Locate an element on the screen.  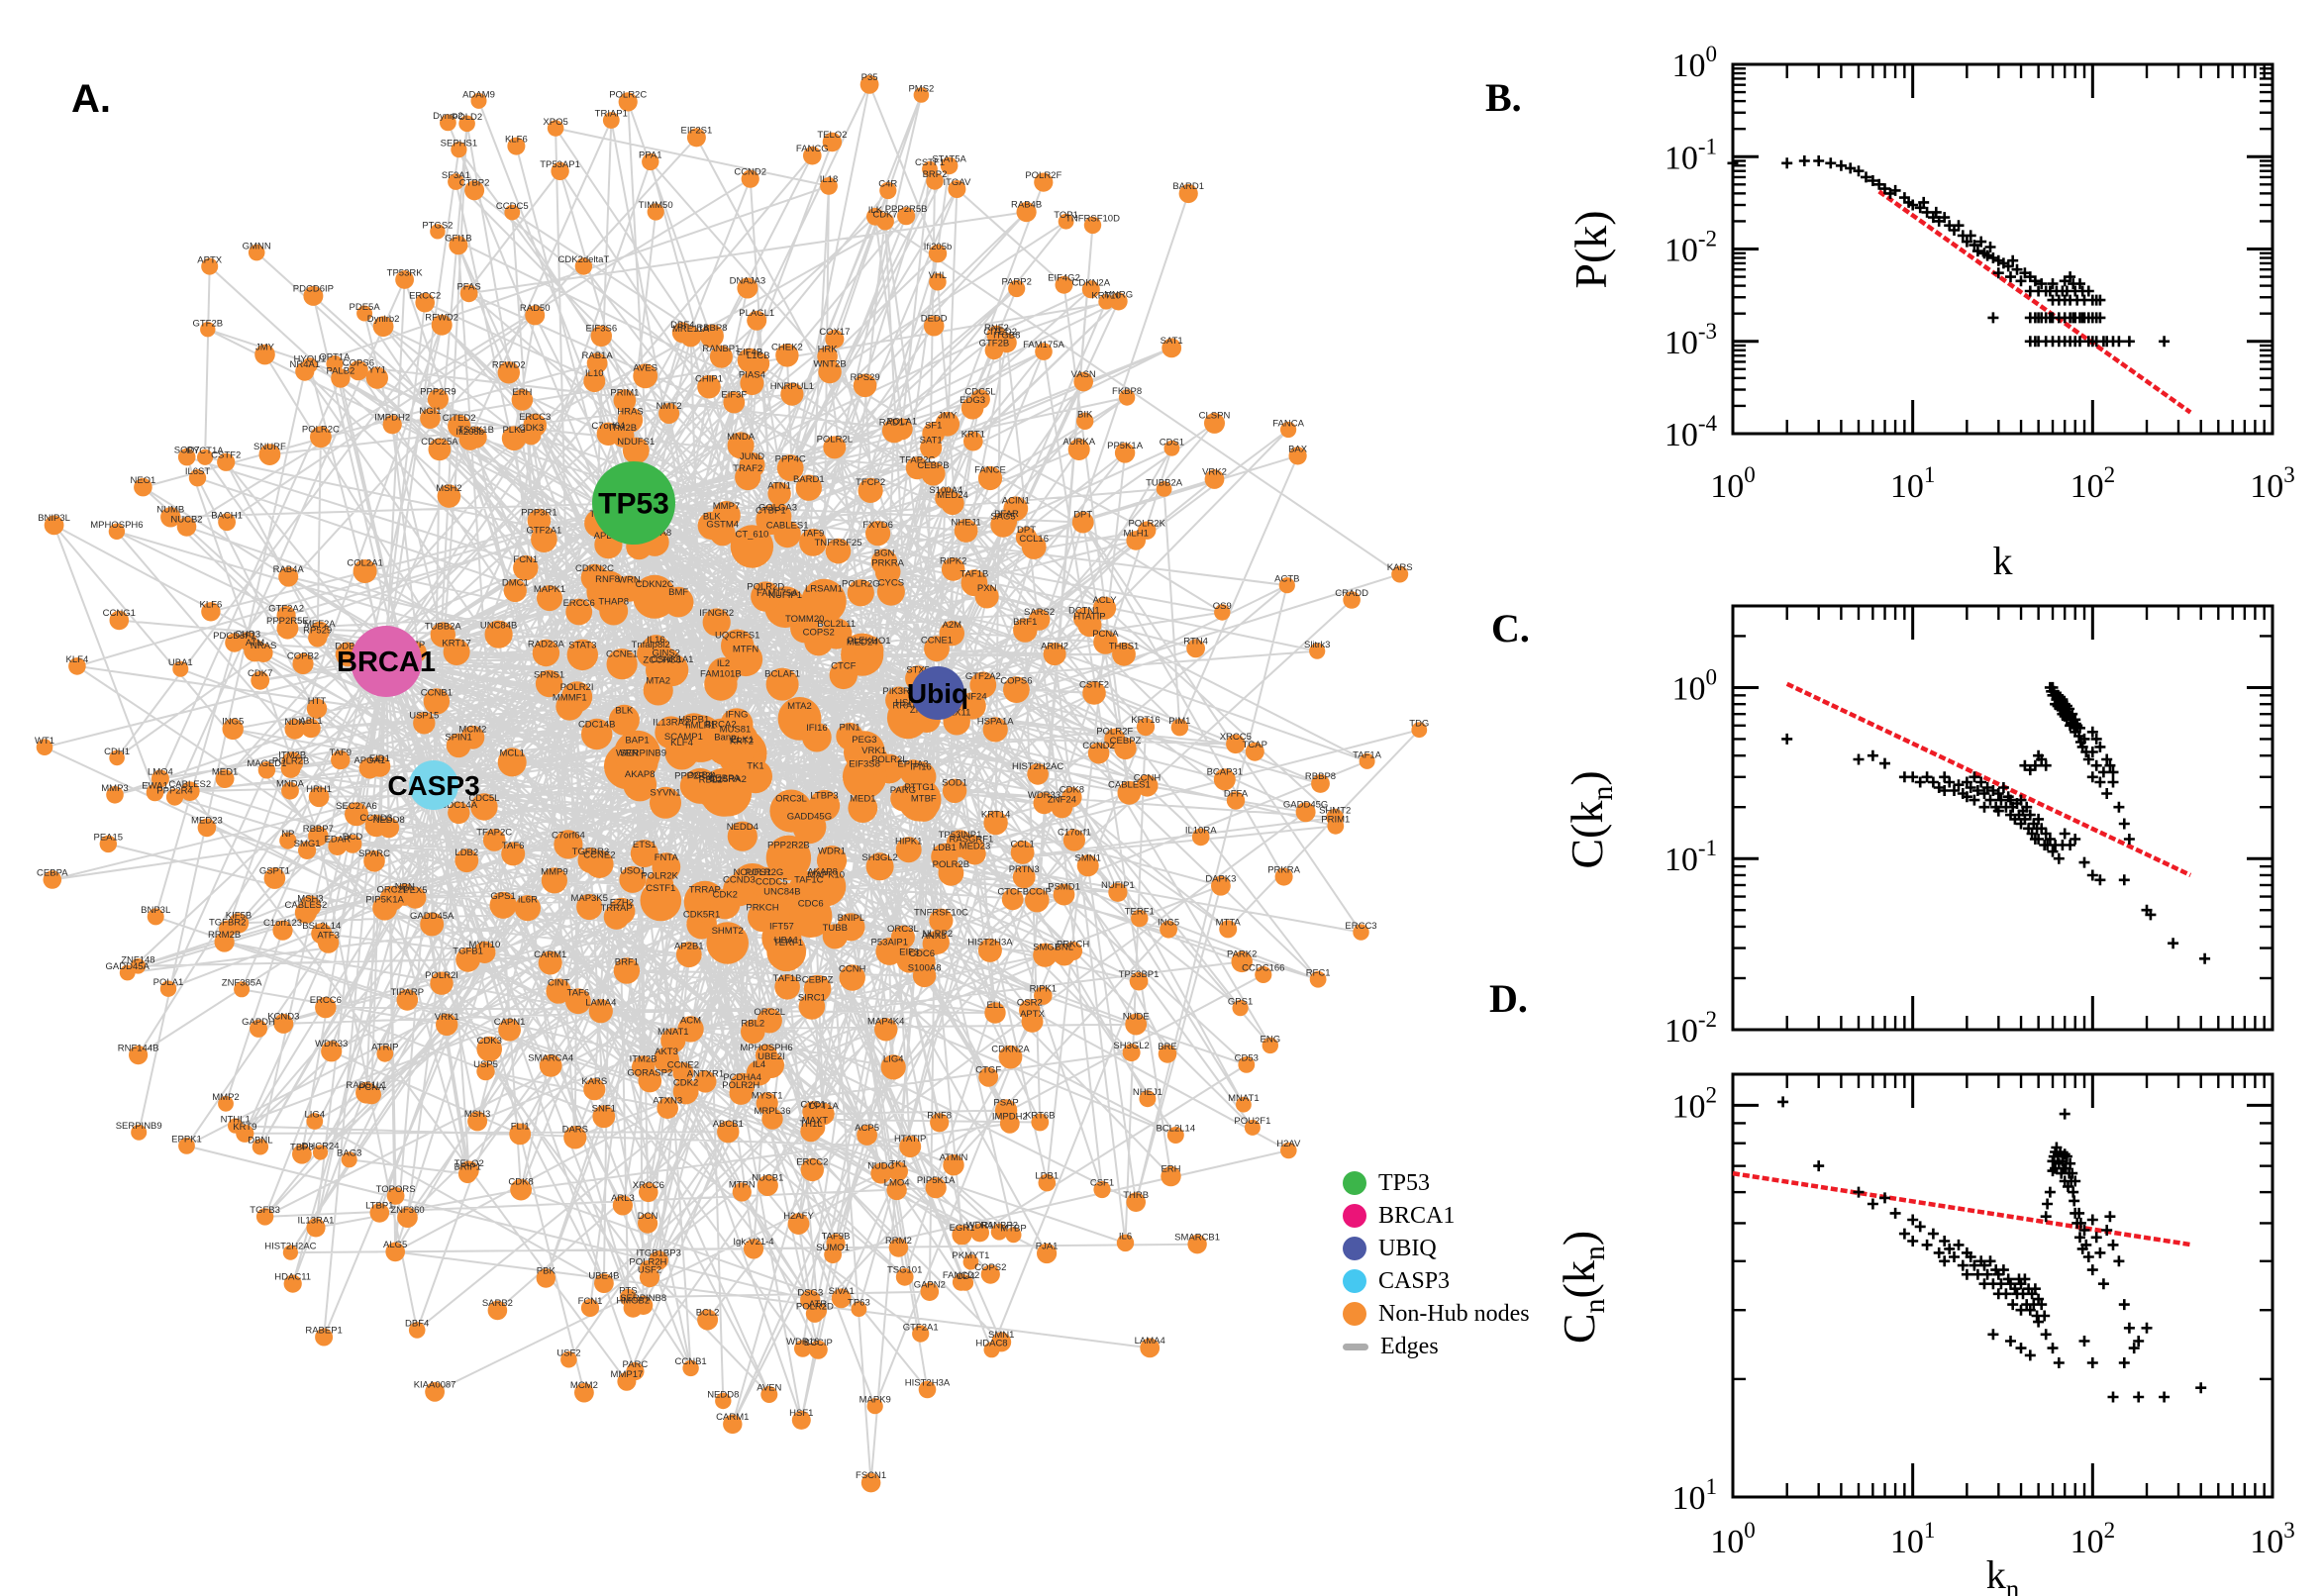
gene-label: WDR33 is located at coordinates (332, 1044).